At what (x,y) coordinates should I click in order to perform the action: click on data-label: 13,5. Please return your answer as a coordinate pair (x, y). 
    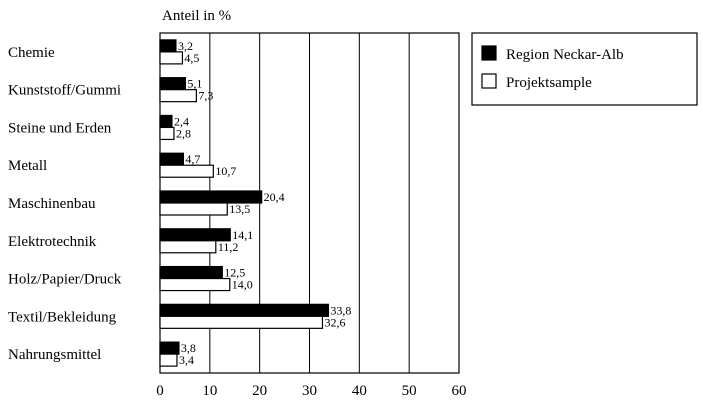
    Looking at the image, I should click on (239, 209).